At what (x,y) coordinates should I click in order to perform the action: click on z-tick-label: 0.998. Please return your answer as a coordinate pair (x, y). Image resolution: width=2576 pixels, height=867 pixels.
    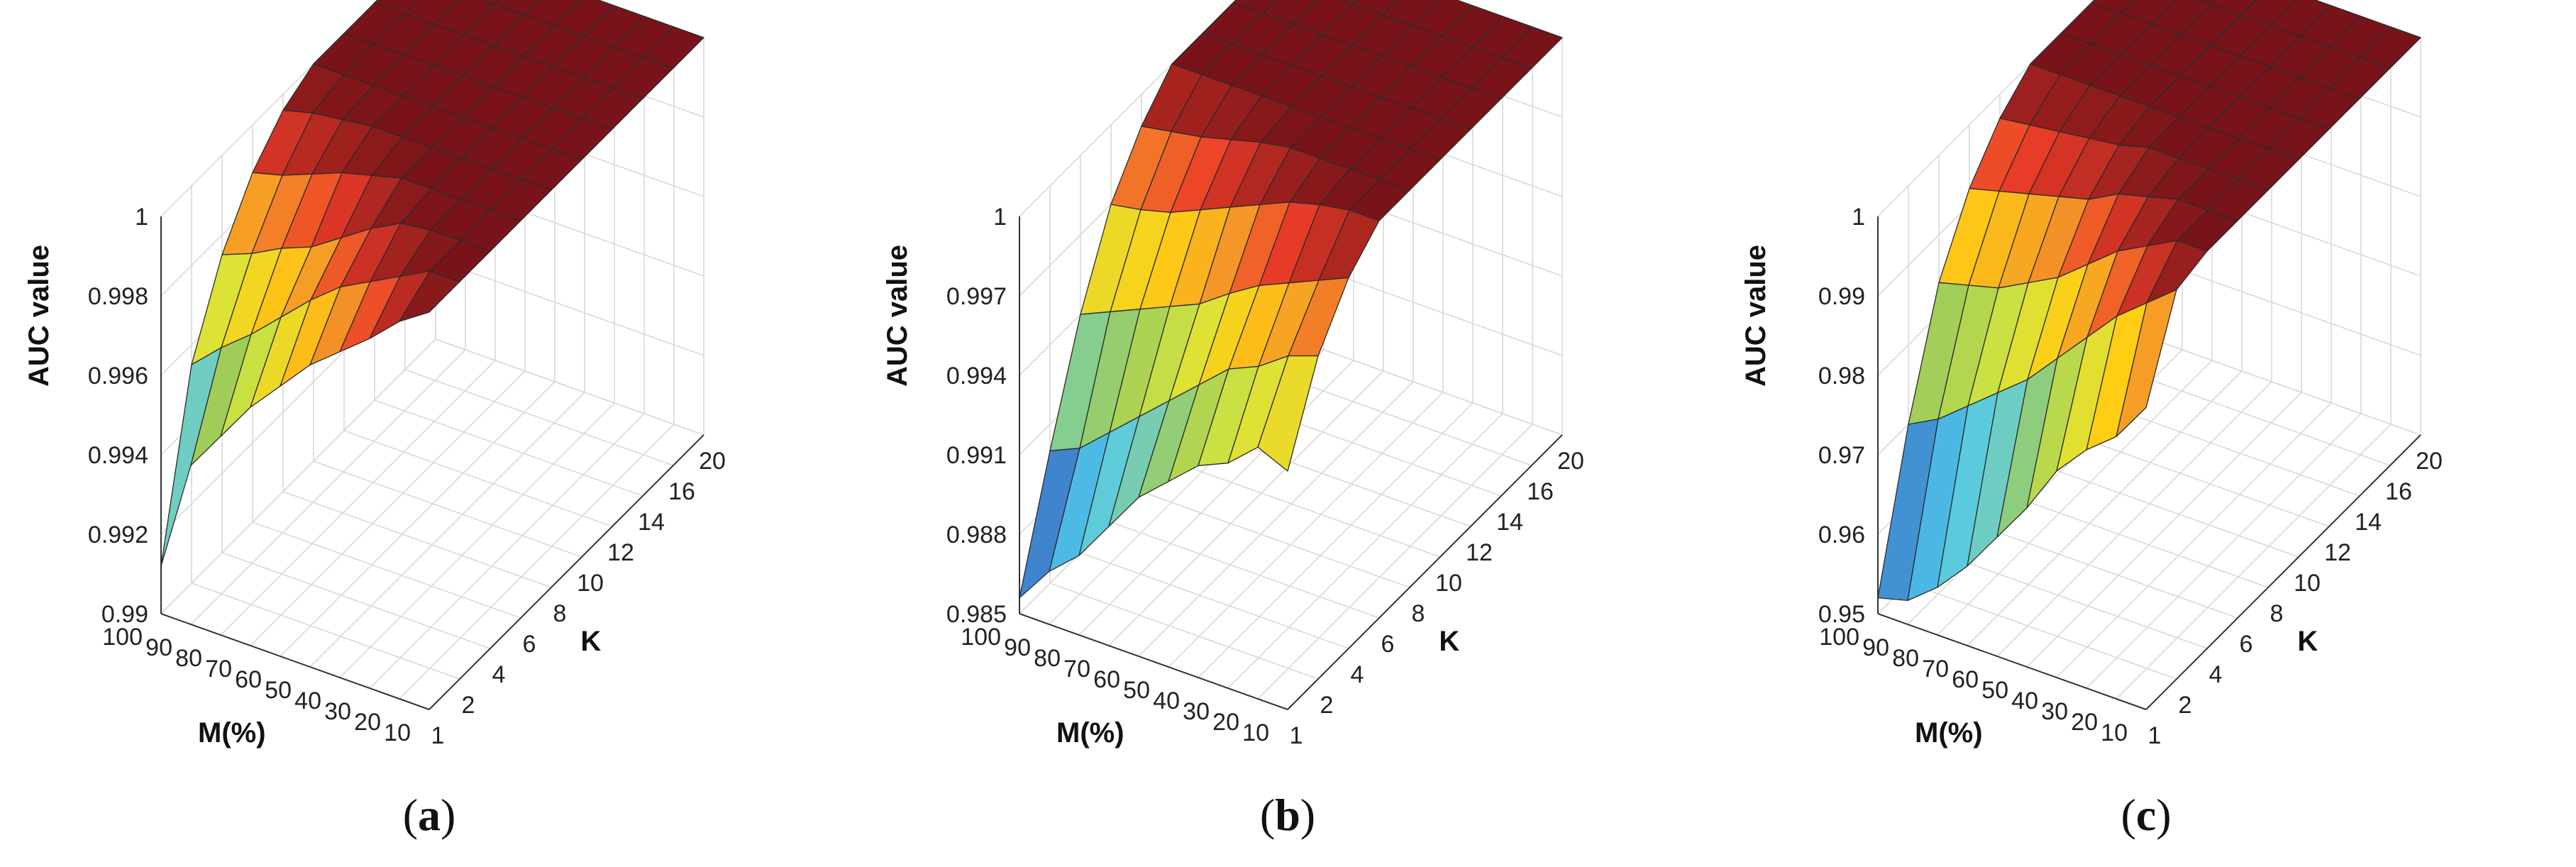
    Looking at the image, I should click on (118, 296).